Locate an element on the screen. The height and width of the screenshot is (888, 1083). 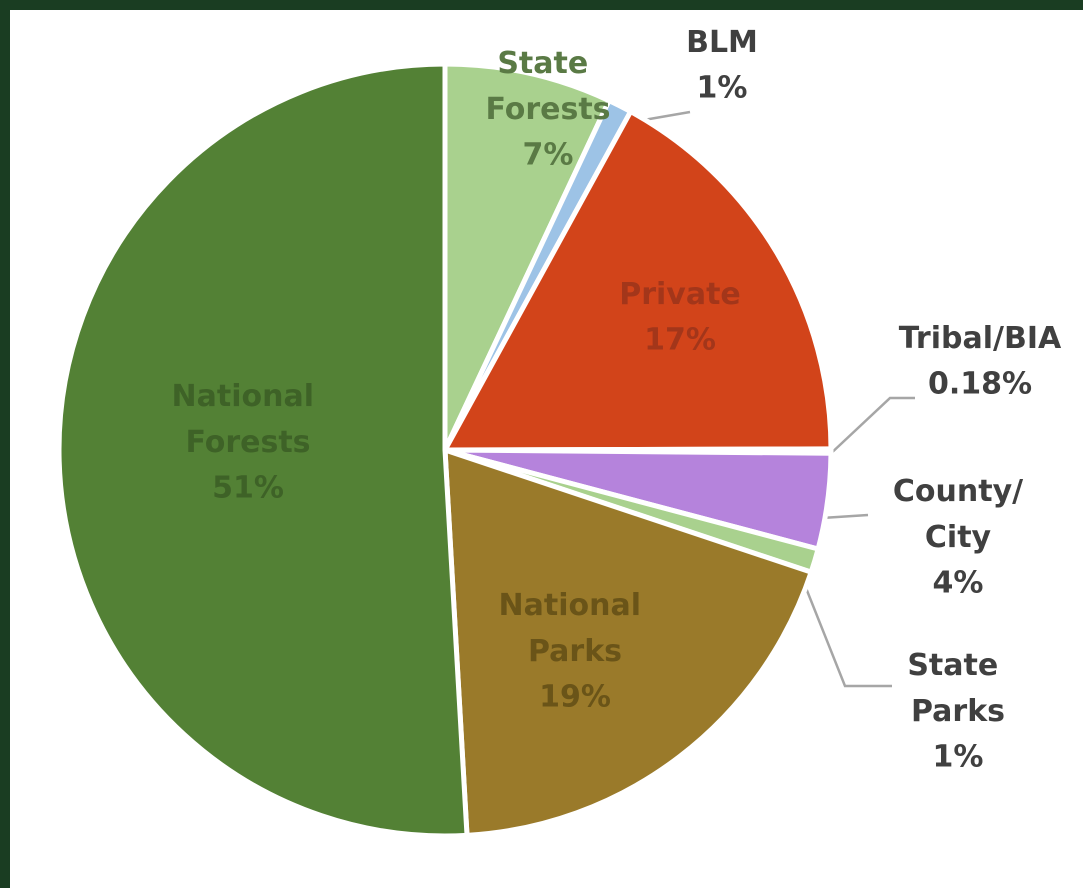
category-label: National Parks is located at coordinates (575, 628).